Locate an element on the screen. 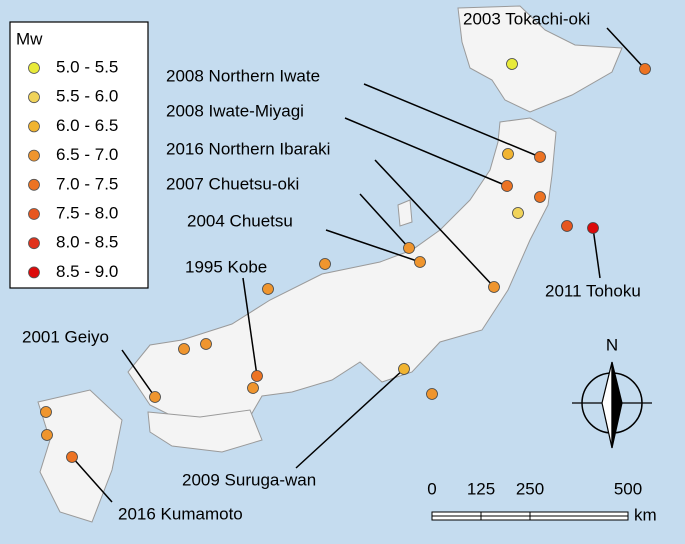 The width and height of the screenshot is (685, 544). event-label: 2001 Geiyo is located at coordinates (65, 336).